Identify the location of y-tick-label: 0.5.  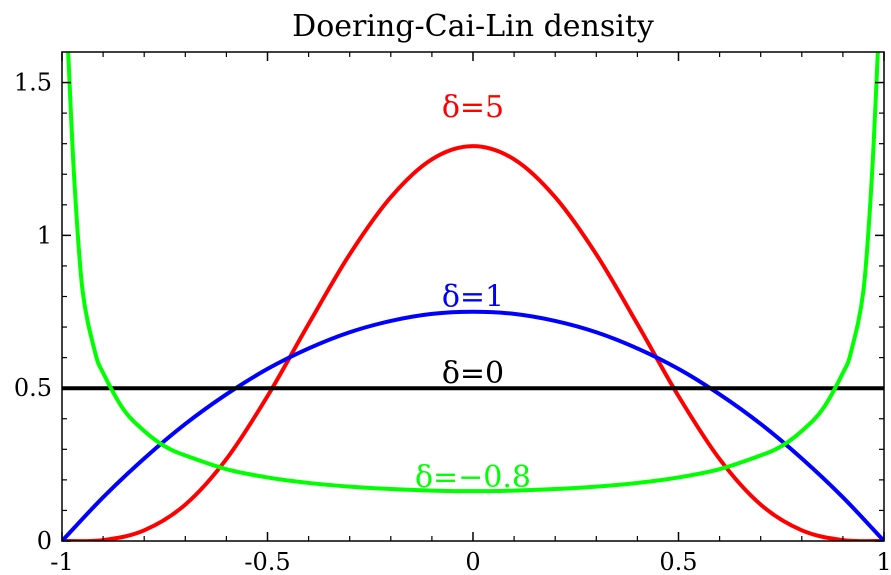
(33, 388).